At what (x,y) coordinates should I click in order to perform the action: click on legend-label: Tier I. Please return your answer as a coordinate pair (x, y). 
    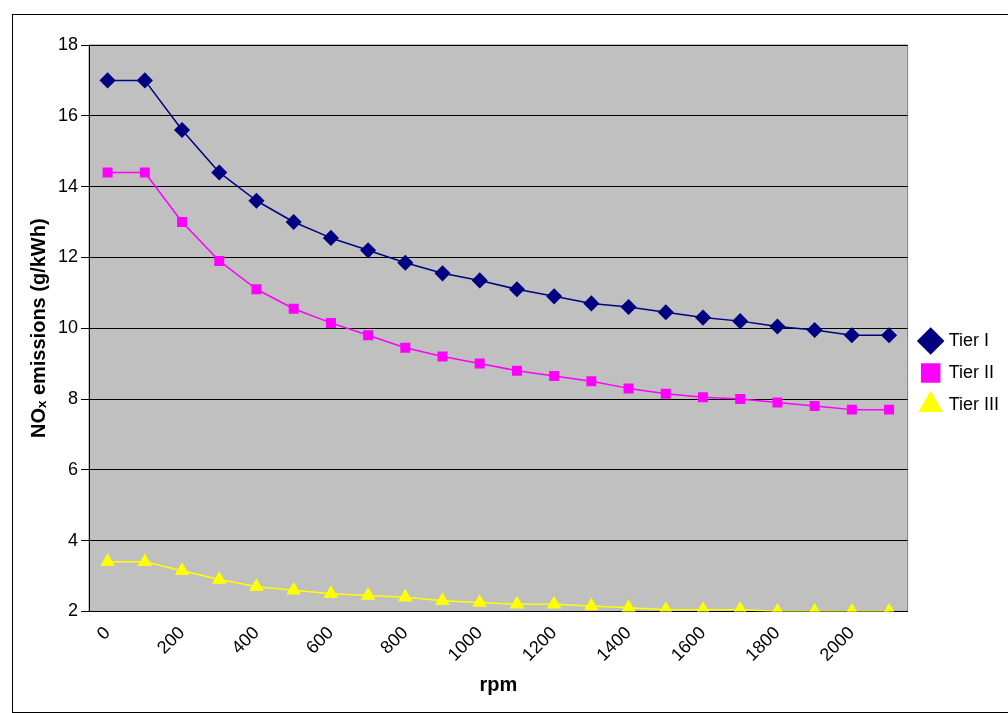
    Looking at the image, I should click on (969, 339).